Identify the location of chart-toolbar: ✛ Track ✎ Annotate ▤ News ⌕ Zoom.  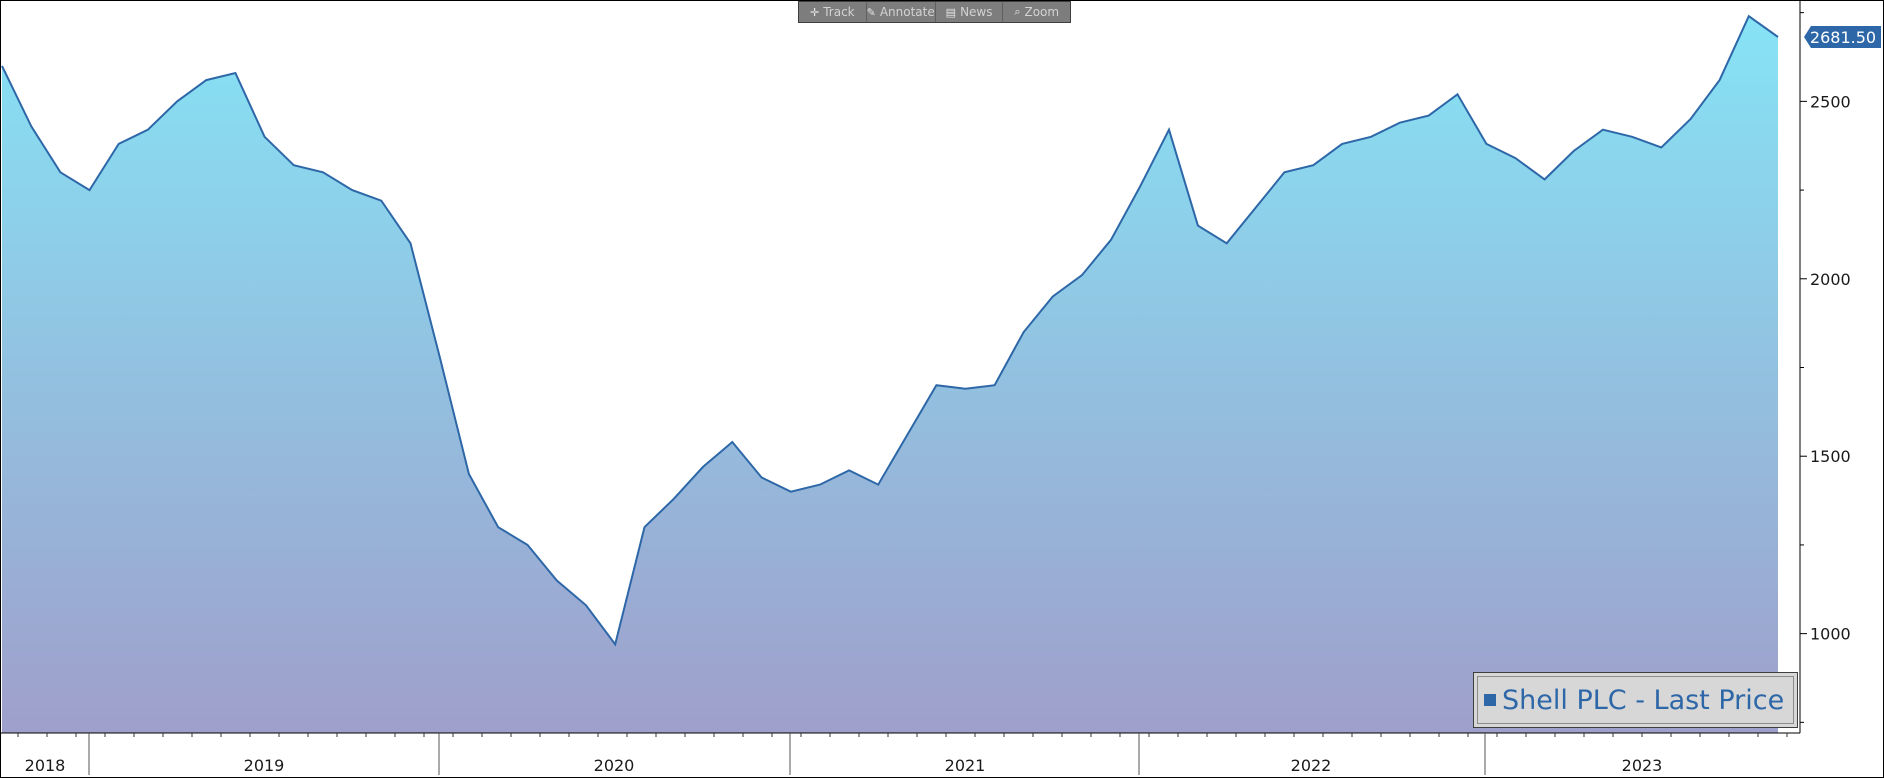
(934, 12).